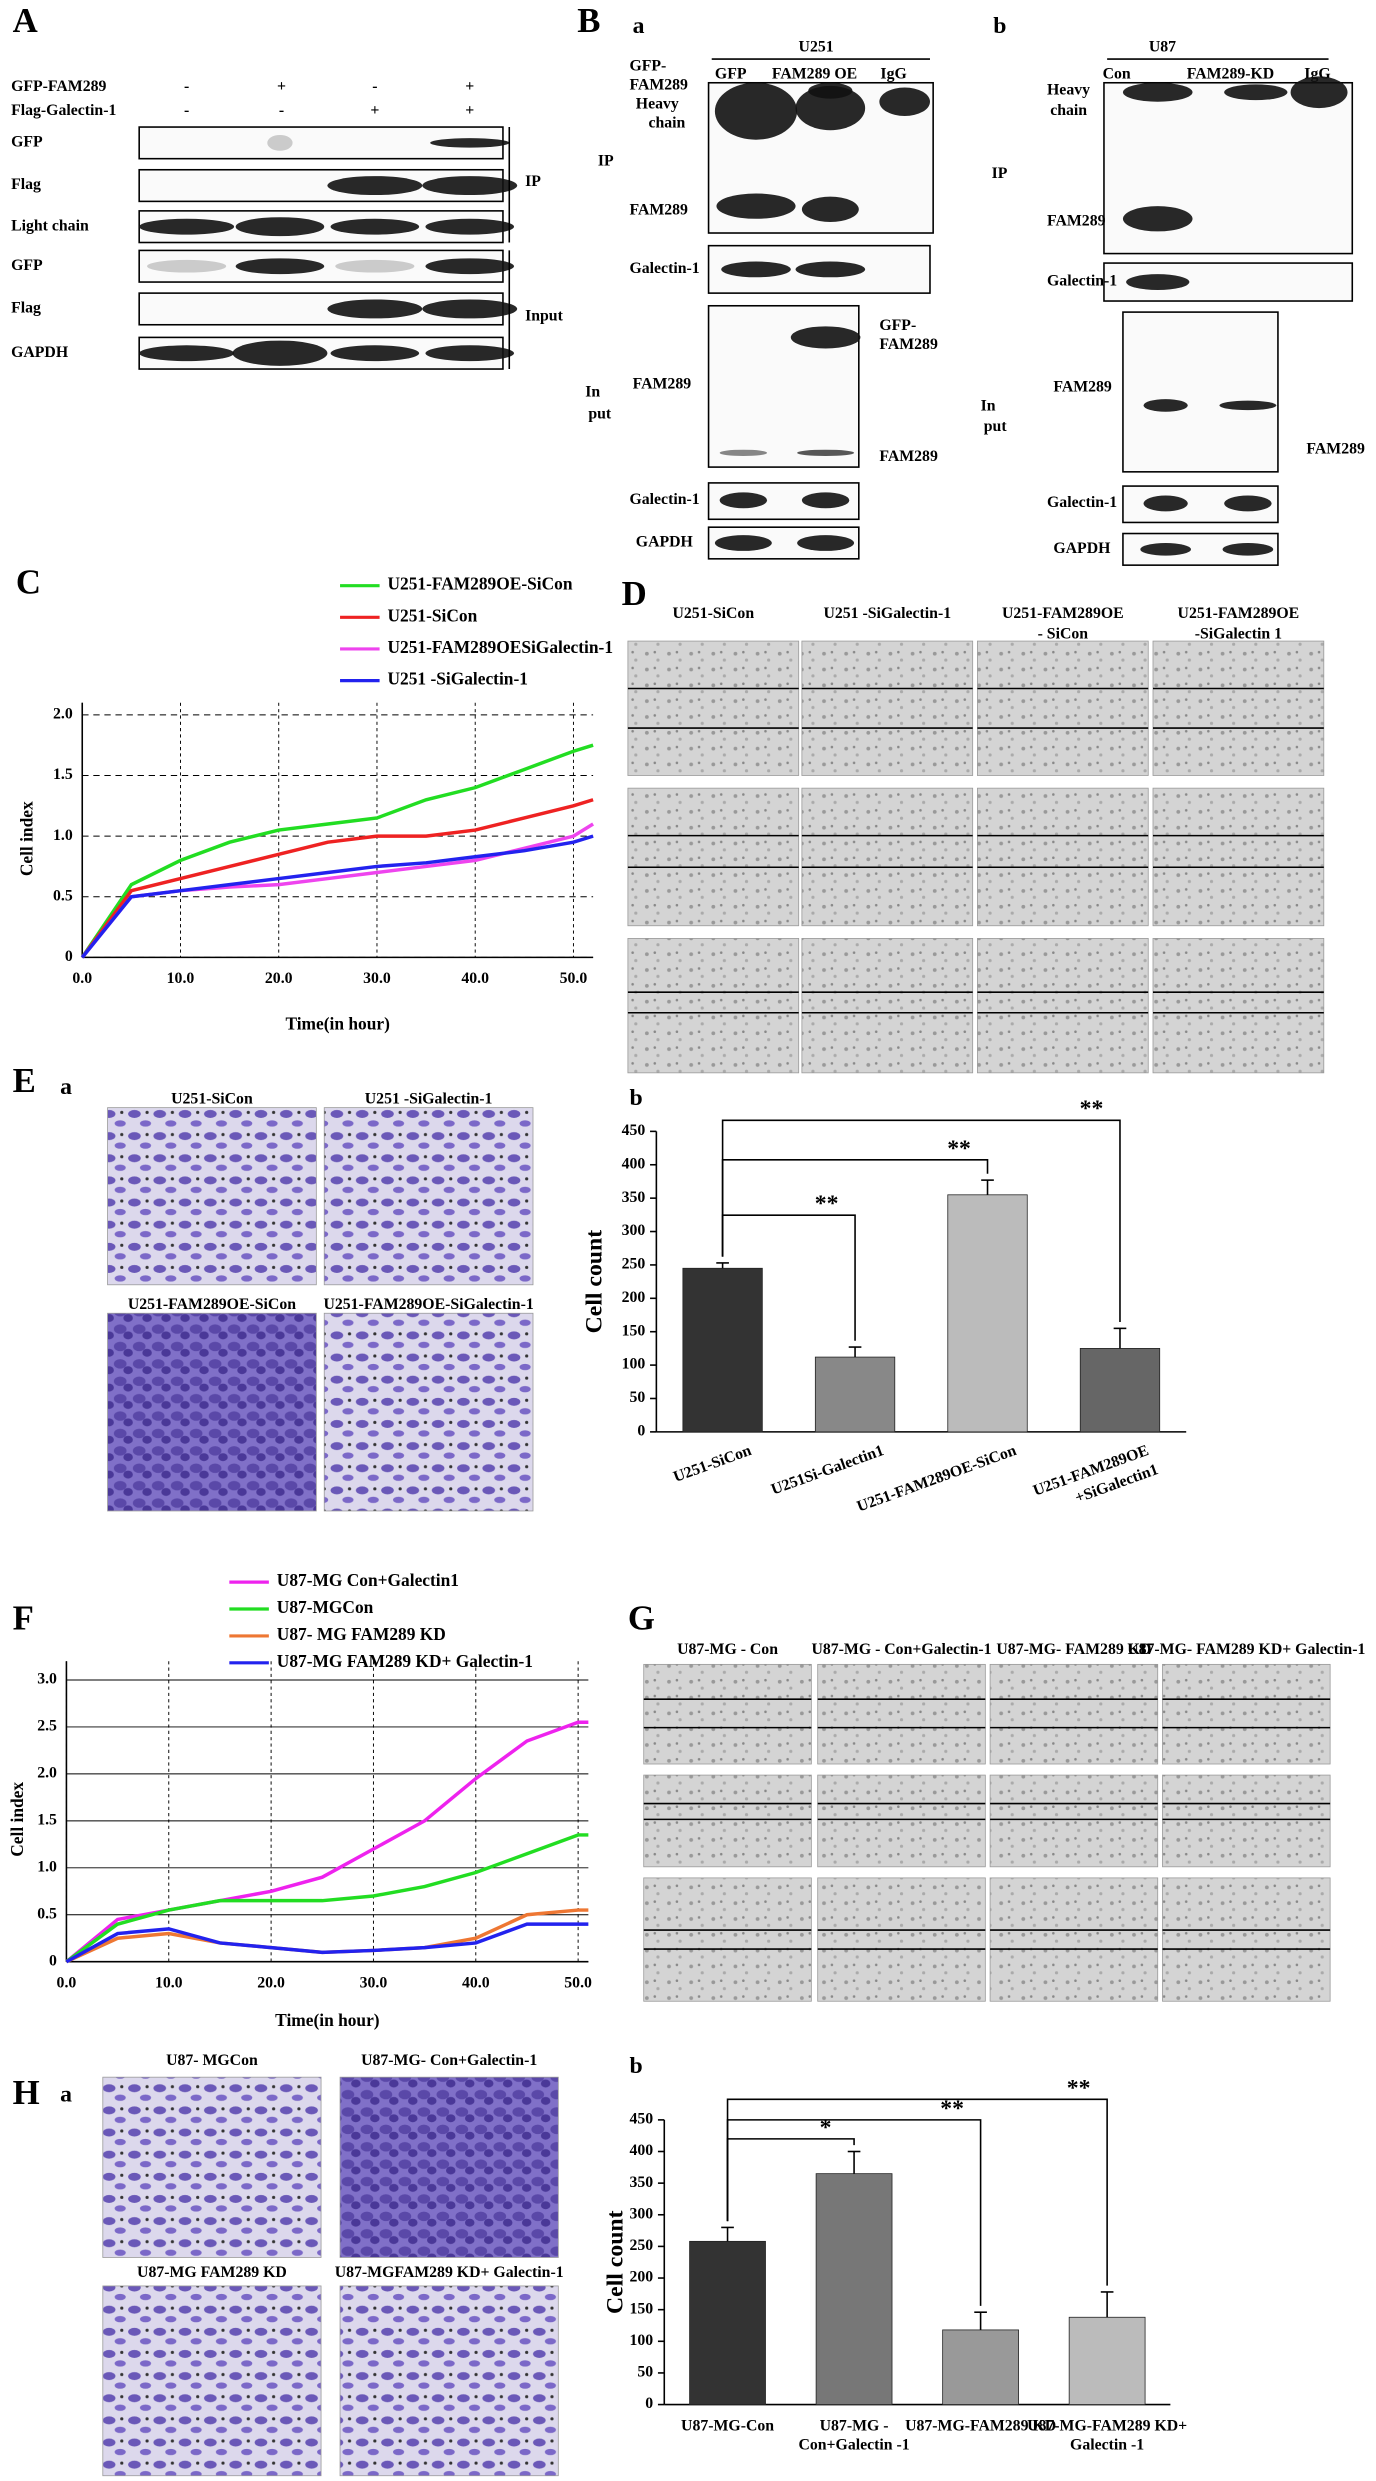 The image size is (1376, 2481). Describe the element at coordinates (578, 1982) in the screenshot. I see `x-tick-label: 50.0` at that location.